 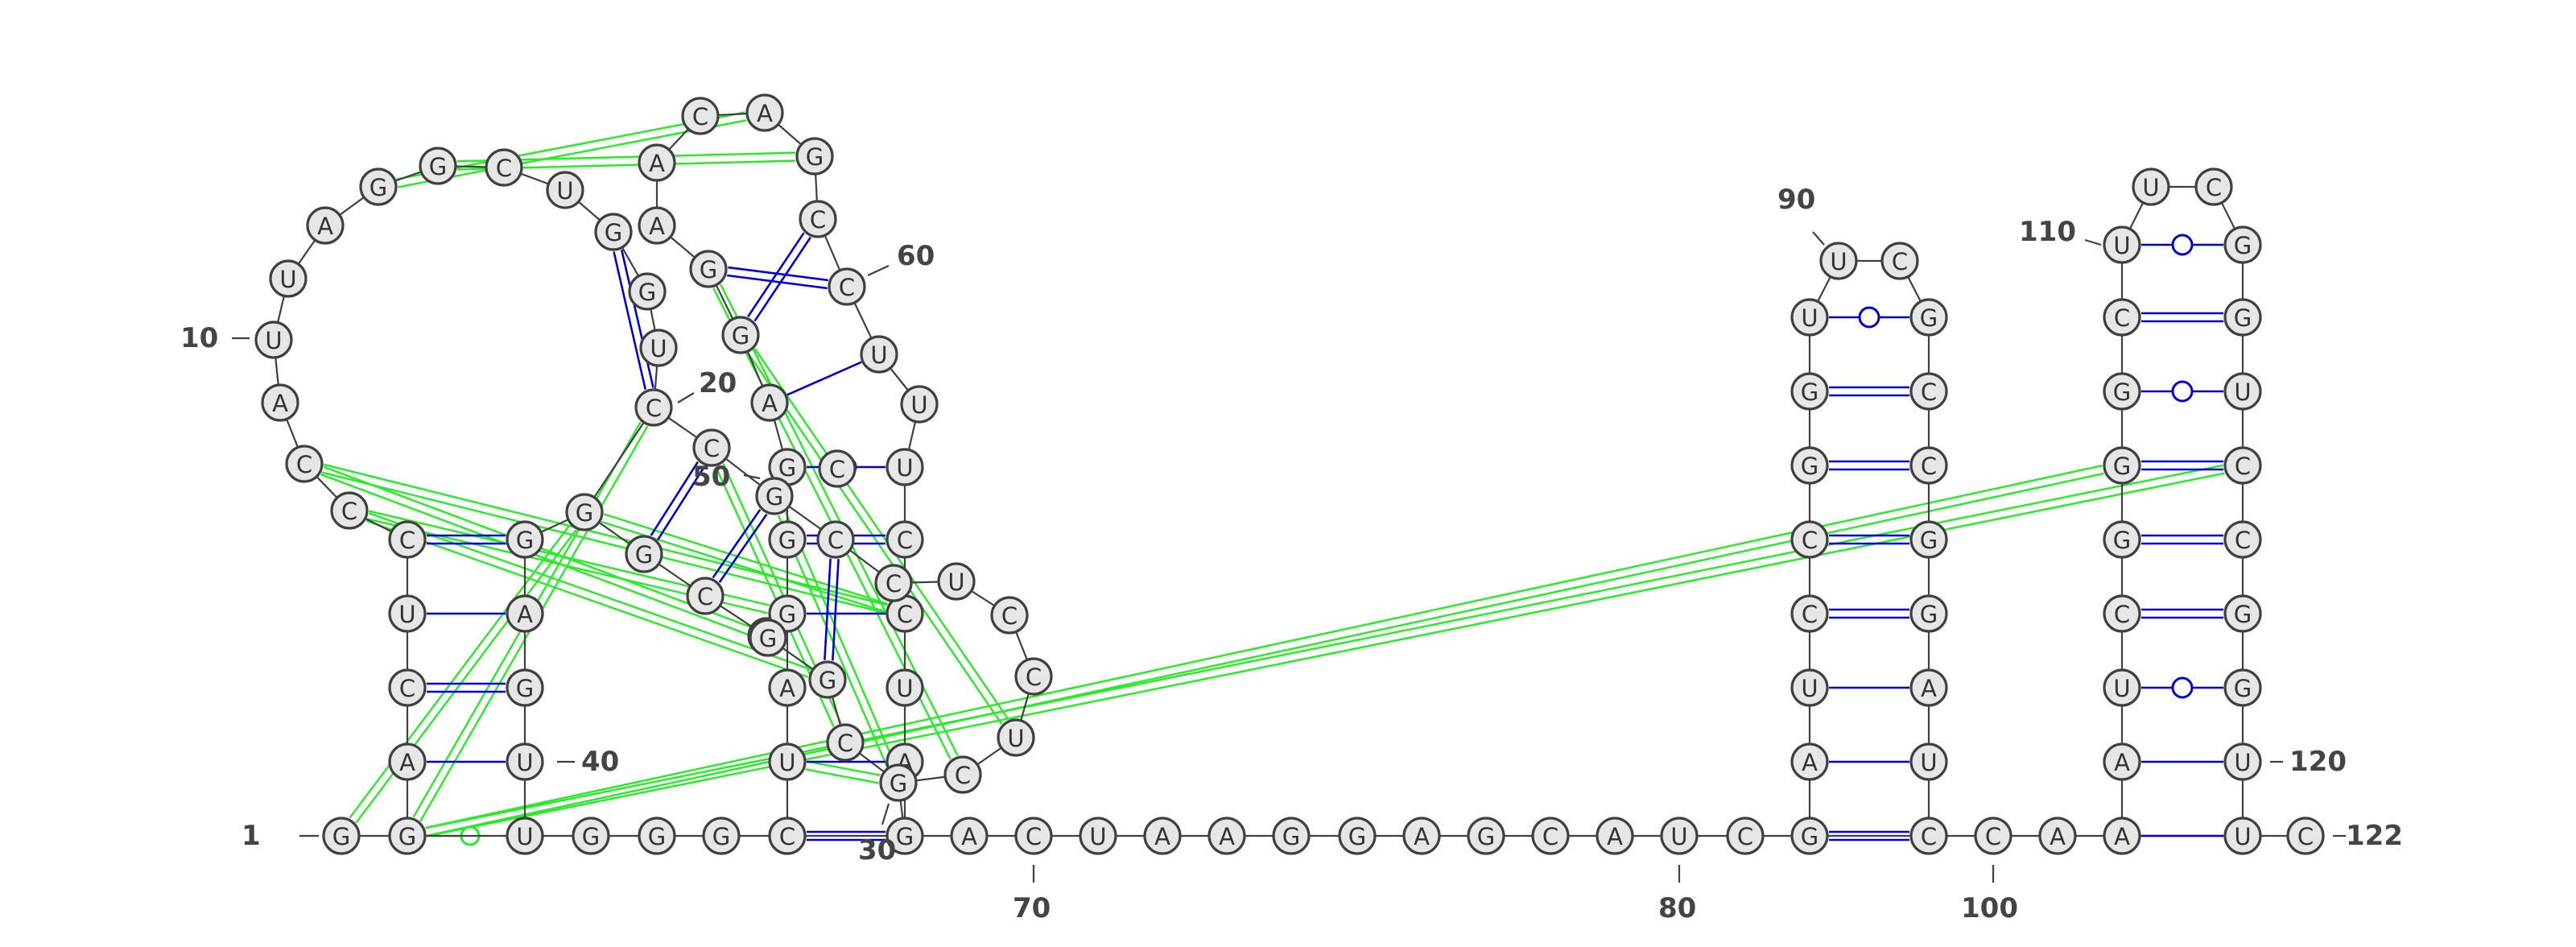 What do you see at coordinates (619, 460) in the screenshot?
I see `backbone-segment` at bounding box center [619, 460].